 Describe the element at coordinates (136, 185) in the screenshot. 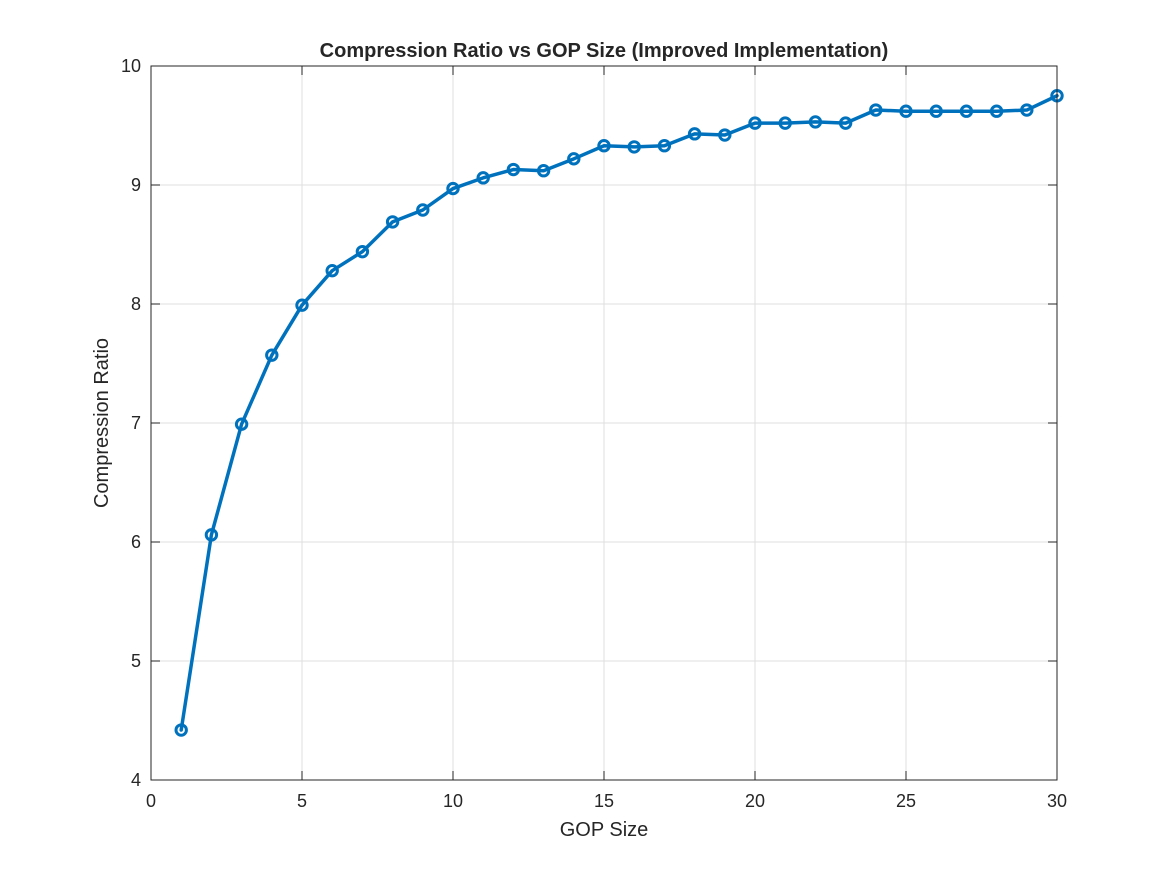

I see `y-tick-label: 9` at that location.